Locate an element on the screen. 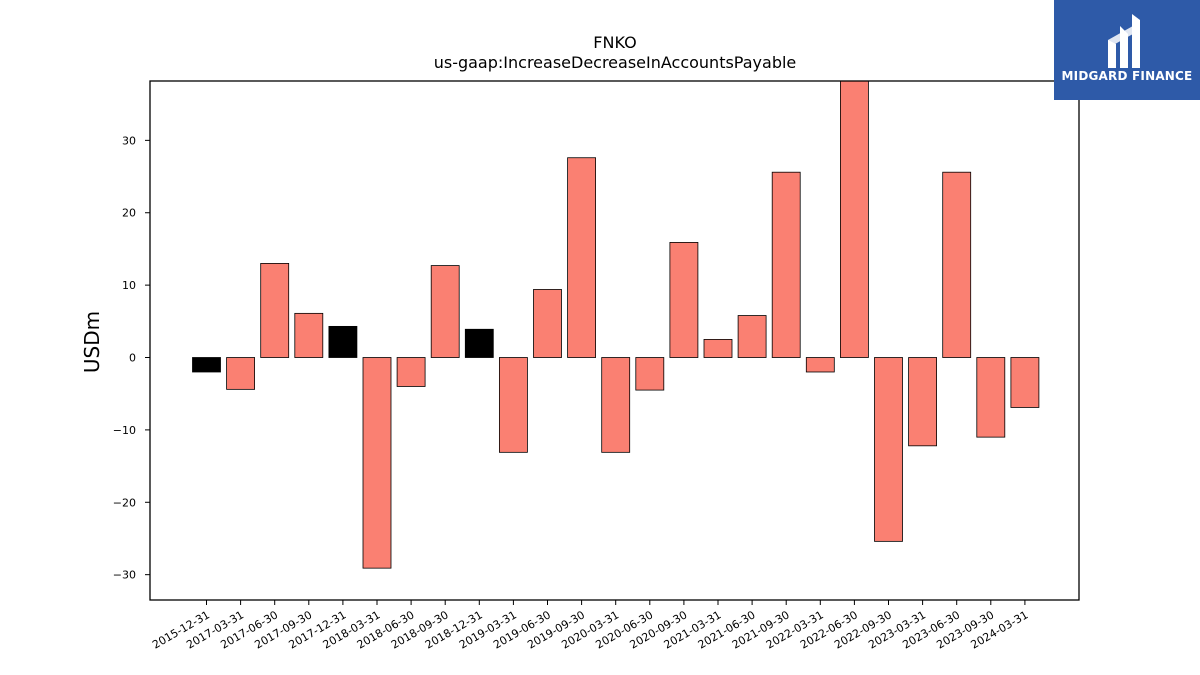 Image resolution: width=1200 pixels, height=675 pixels. y-tick-label: 20 is located at coordinates (129, 213).